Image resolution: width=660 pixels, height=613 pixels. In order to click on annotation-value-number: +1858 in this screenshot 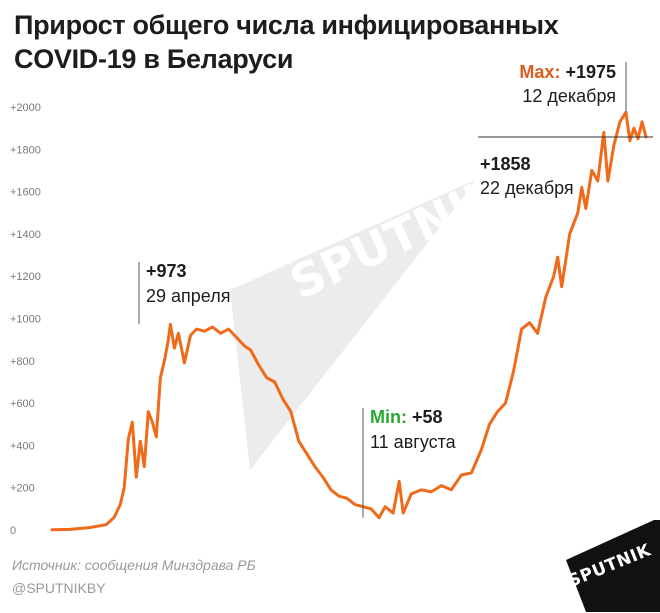, I will do `click(505, 164)`.